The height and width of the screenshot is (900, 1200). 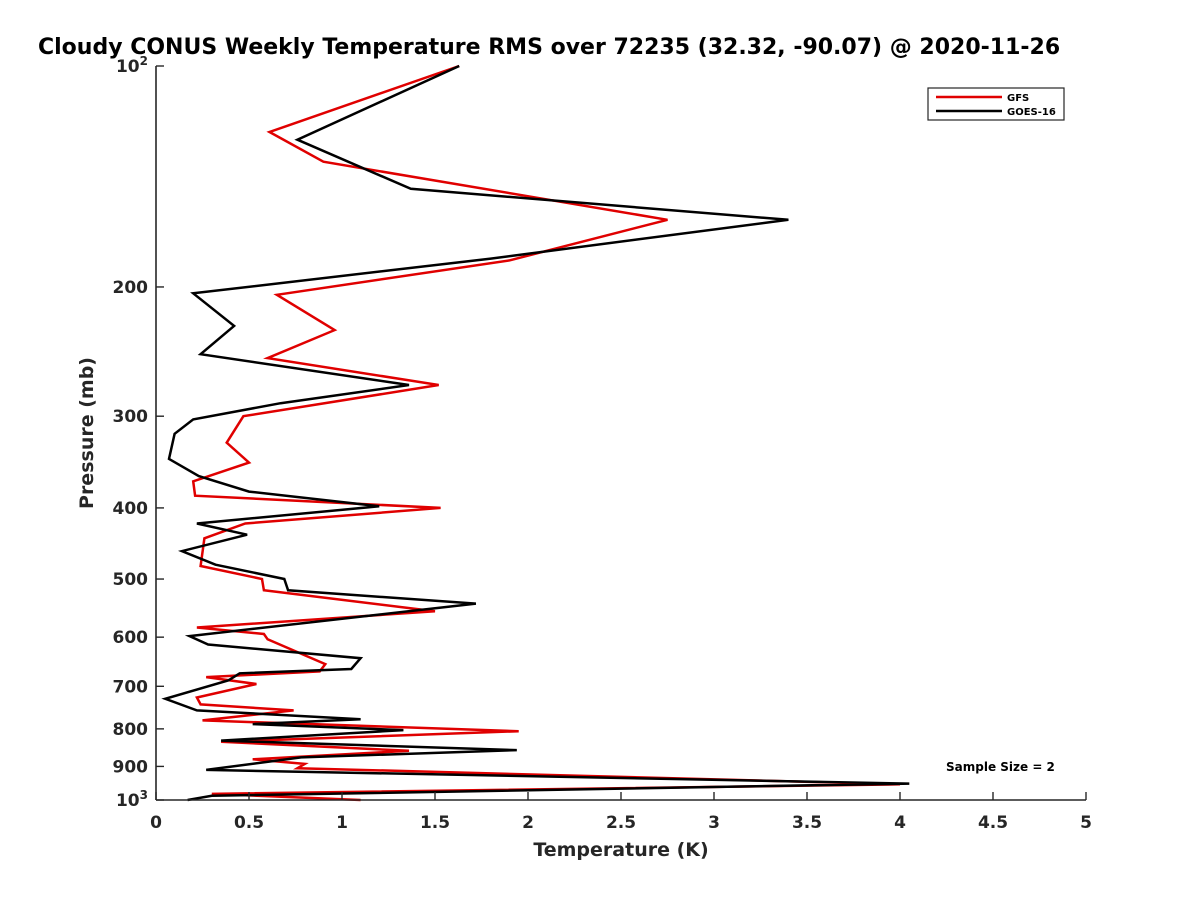 What do you see at coordinates (1086, 823) in the screenshot?
I see `x-tick-label: 5` at bounding box center [1086, 823].